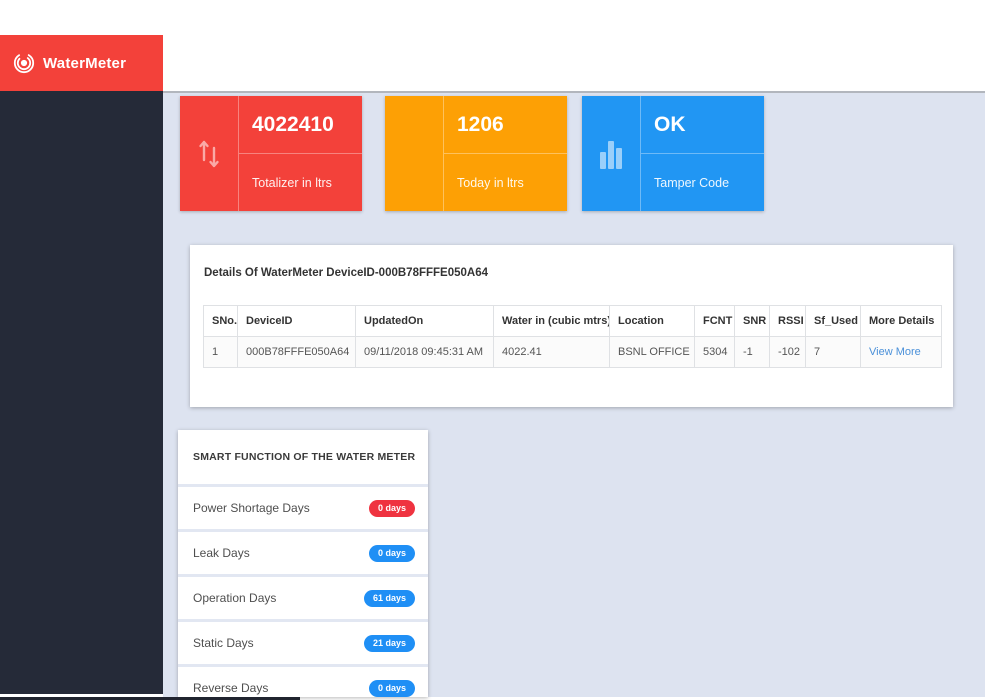 The height and width of the screenshot is (700, 1000). What do you see at coordinates (24, 63) in the screenshot?
I see `meter-dial-icon` at bounding box center [24, 63].